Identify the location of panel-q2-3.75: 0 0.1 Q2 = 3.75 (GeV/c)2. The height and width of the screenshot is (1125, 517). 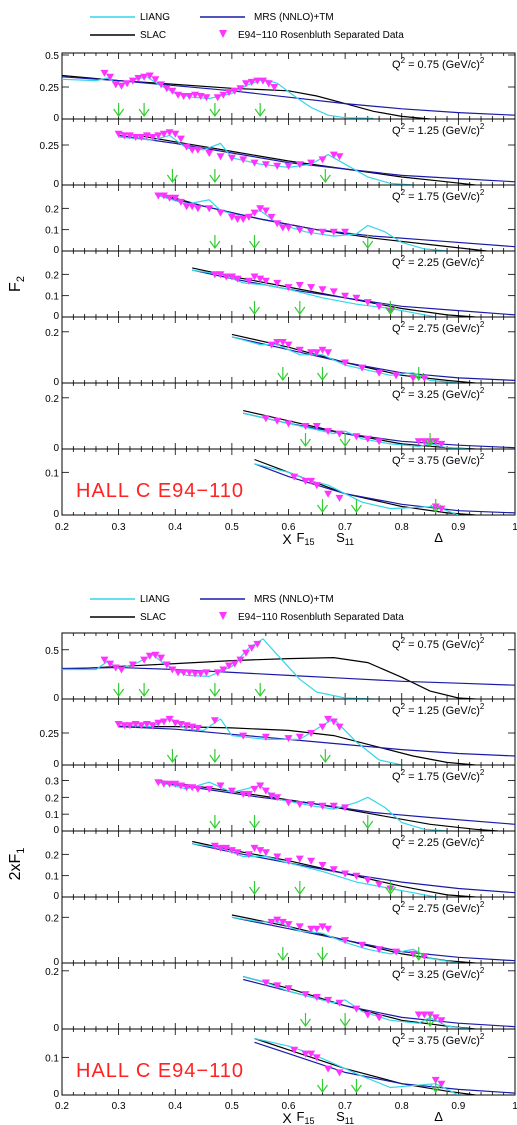
(280, 484).